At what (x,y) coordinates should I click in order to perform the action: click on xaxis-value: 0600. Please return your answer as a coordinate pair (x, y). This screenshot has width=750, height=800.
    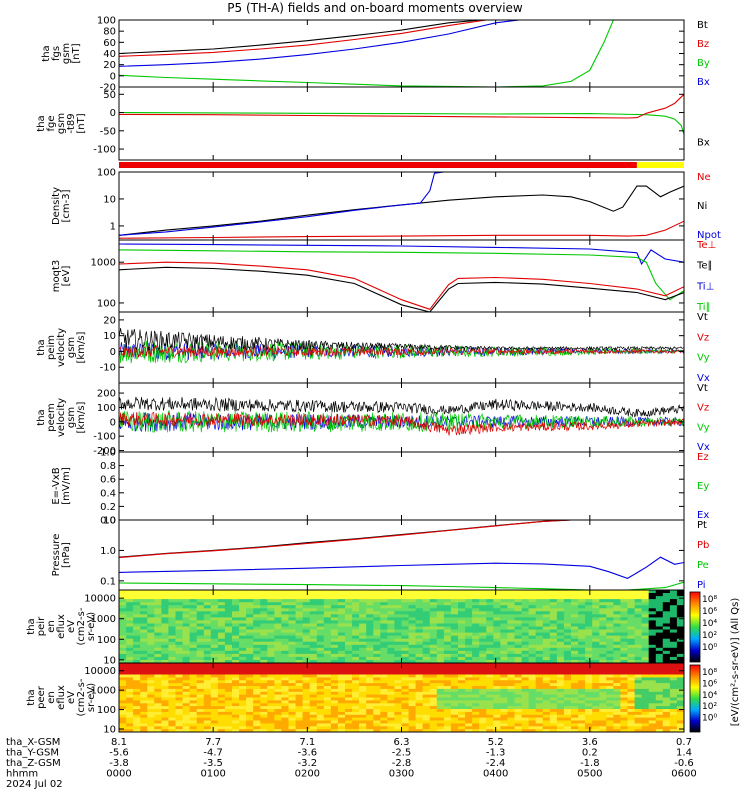
    Looking at the image, I should click on (683, 774).